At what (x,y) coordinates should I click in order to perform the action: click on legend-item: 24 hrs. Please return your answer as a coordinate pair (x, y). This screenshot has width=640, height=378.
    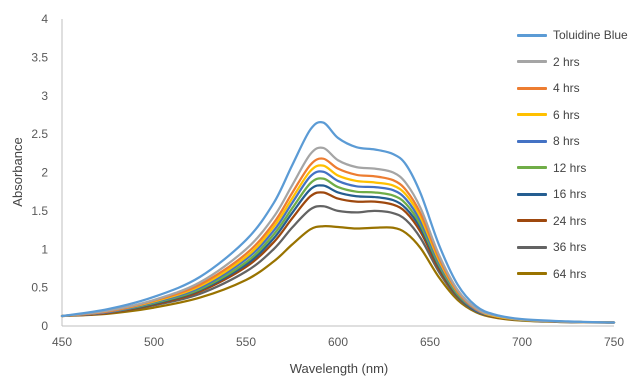
    Looking at the image, I should click on (578, 221).